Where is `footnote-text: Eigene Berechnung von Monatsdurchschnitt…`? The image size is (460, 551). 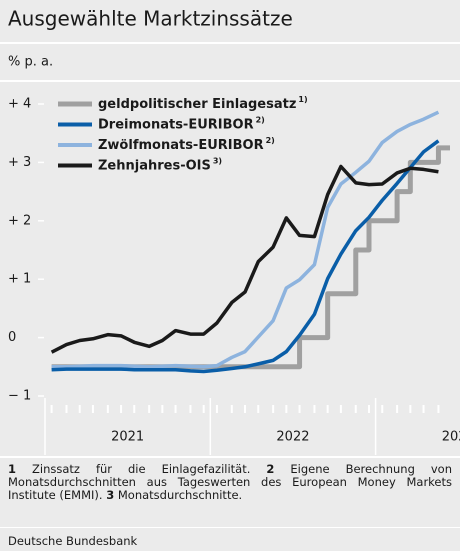 footnote-text: Eigene Berechnung von Monatsdurchschnitt… is located at coordinates (230, 482).